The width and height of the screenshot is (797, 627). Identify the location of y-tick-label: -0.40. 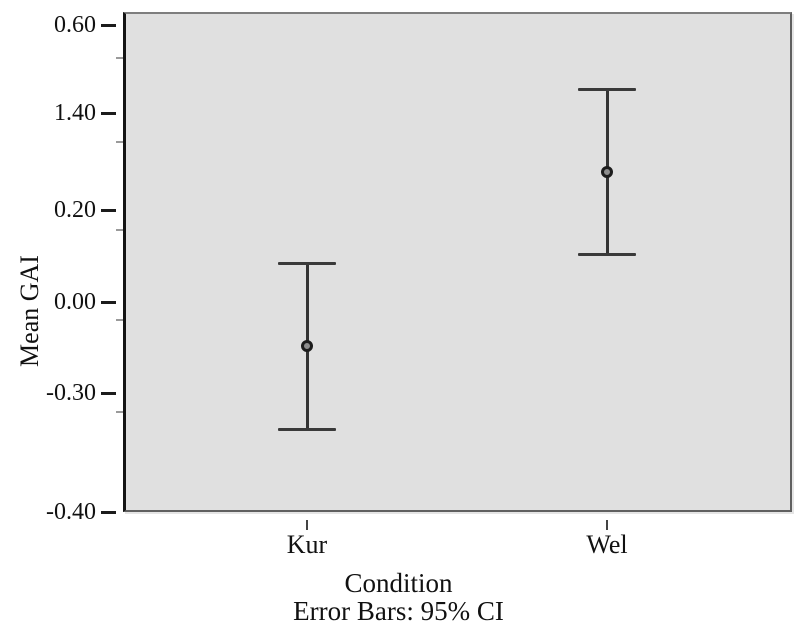
(71, 512).